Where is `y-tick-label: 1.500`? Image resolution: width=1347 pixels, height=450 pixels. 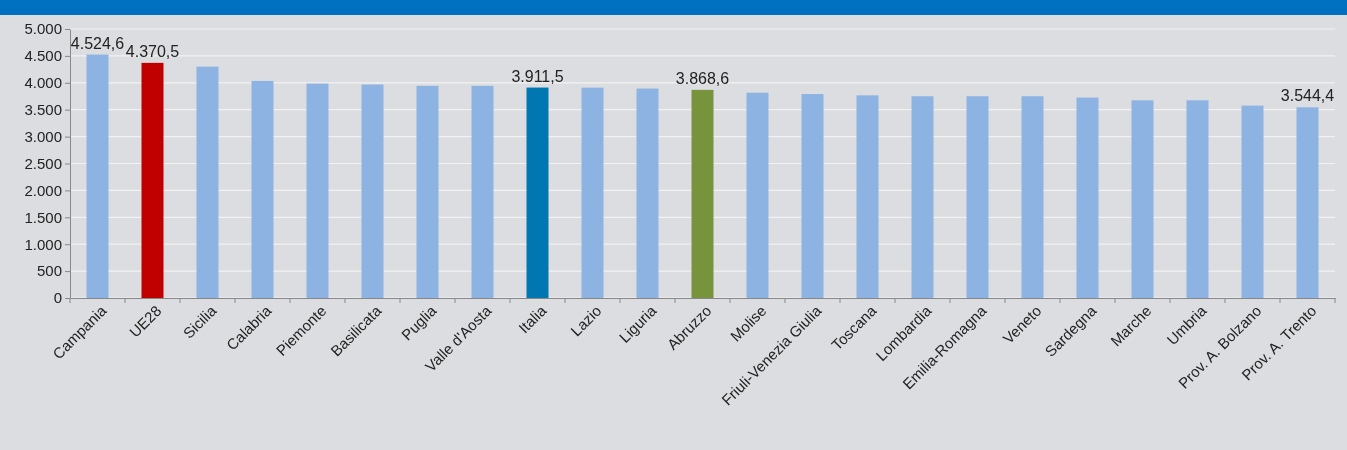
y-tick-label: 1.500 is located at coordinates (43, 217).